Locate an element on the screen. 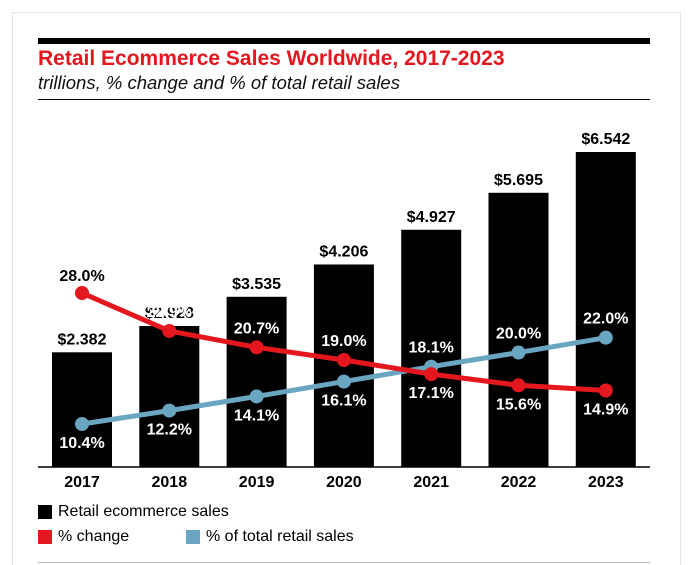  bar-label-2017: $2.382 is located at coordinates (82, 339).